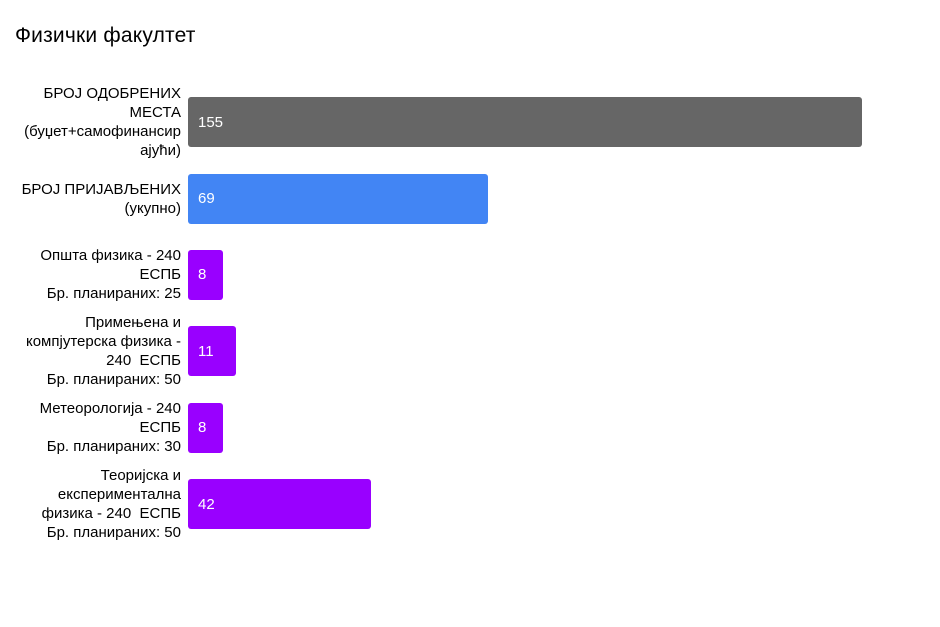  What do you see at coordinates (206, 199) in the screenshot?
I see `bar-value: 69` at bounding box center [206, 199].